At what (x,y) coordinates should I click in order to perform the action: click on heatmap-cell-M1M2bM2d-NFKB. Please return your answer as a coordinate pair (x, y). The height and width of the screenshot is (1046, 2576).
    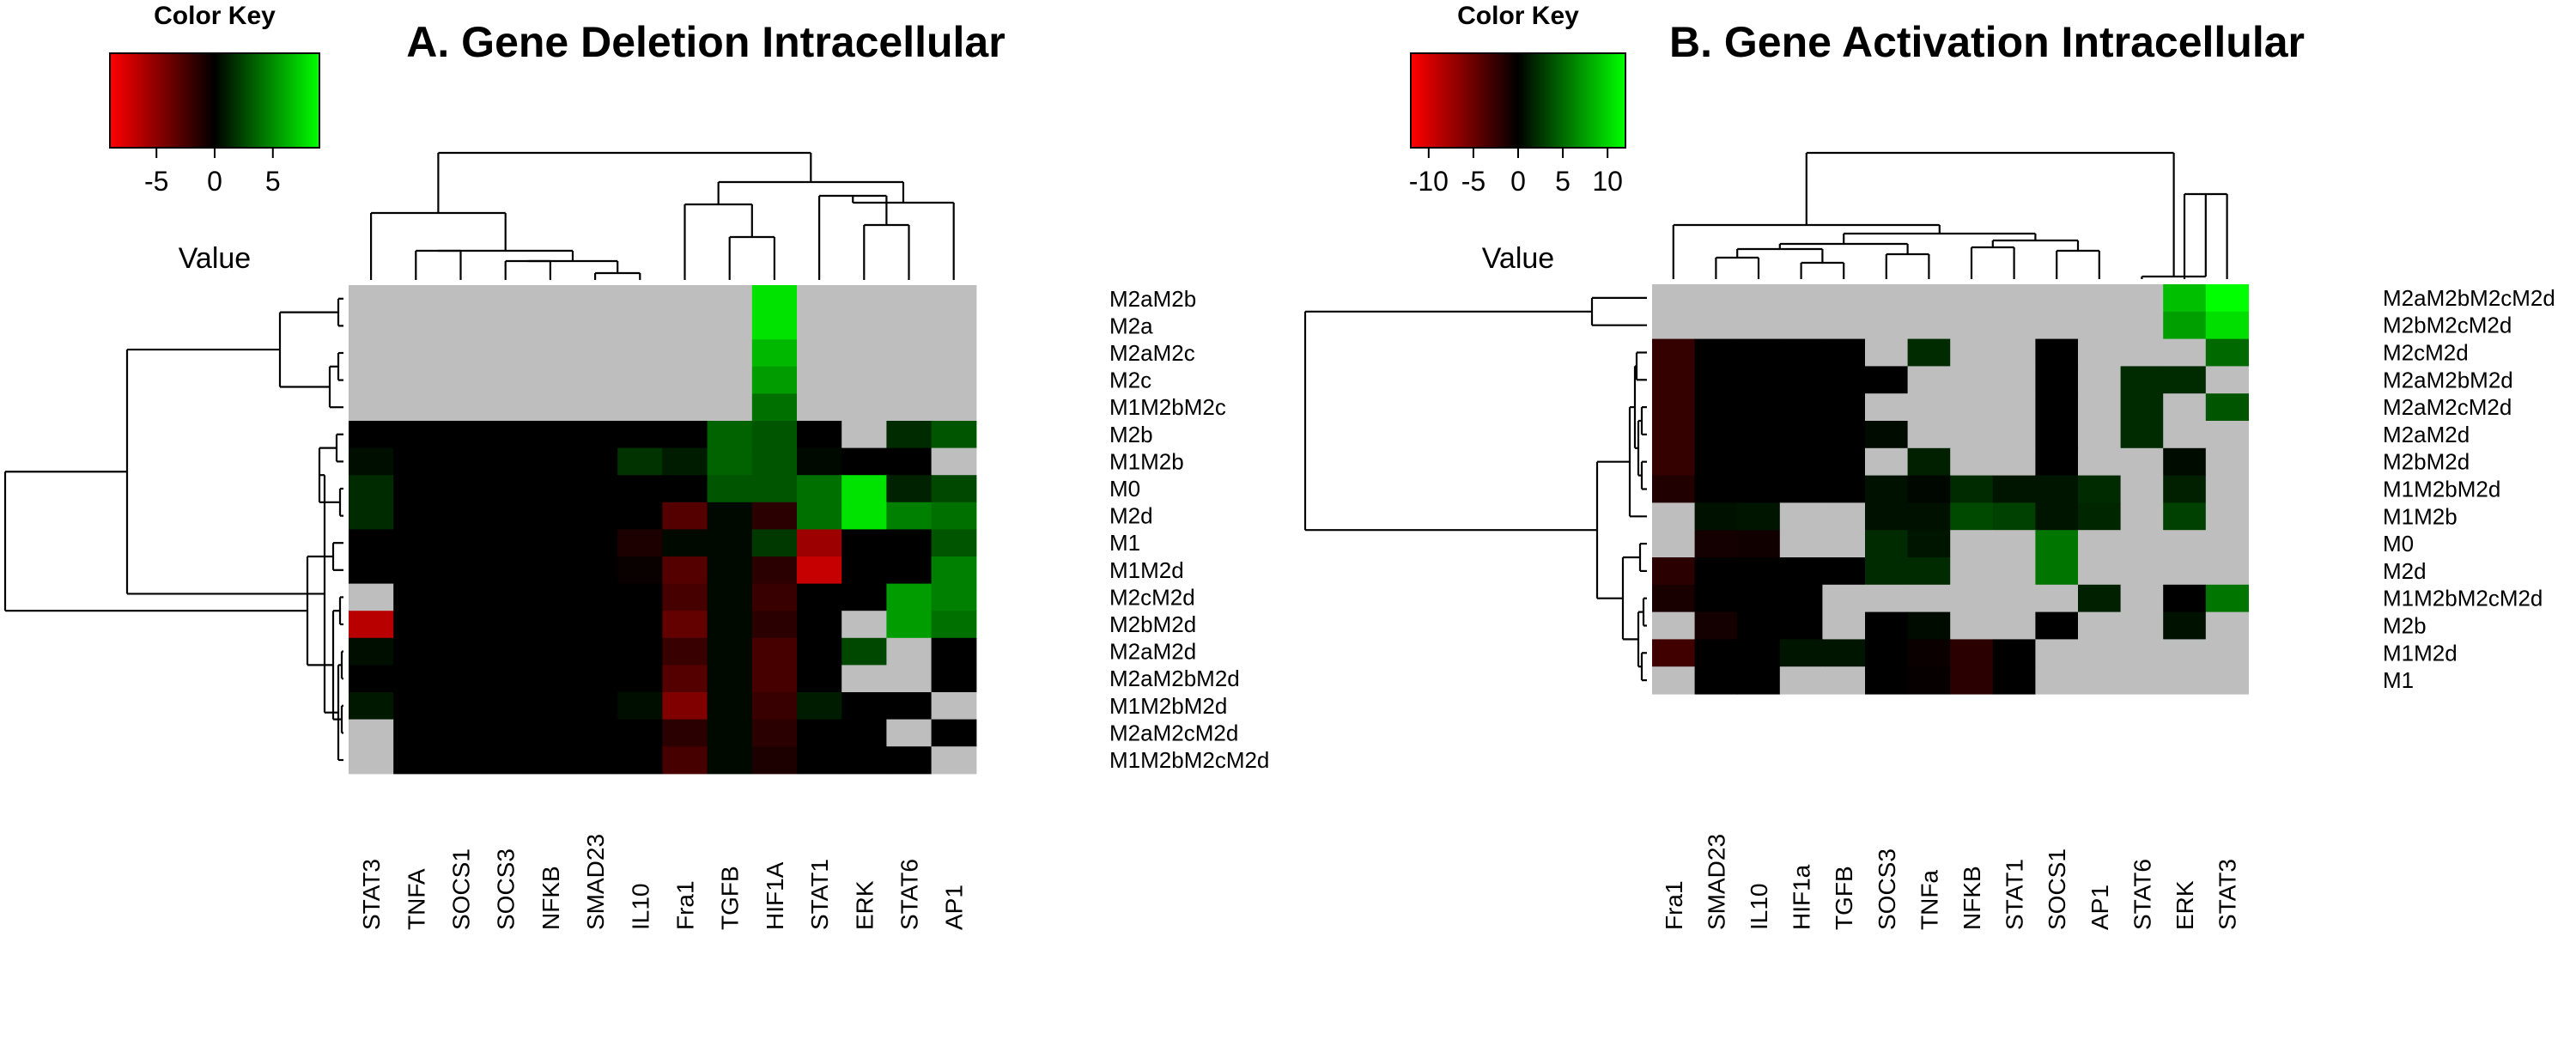
    Looking at the image, I should click on (1972, 489).